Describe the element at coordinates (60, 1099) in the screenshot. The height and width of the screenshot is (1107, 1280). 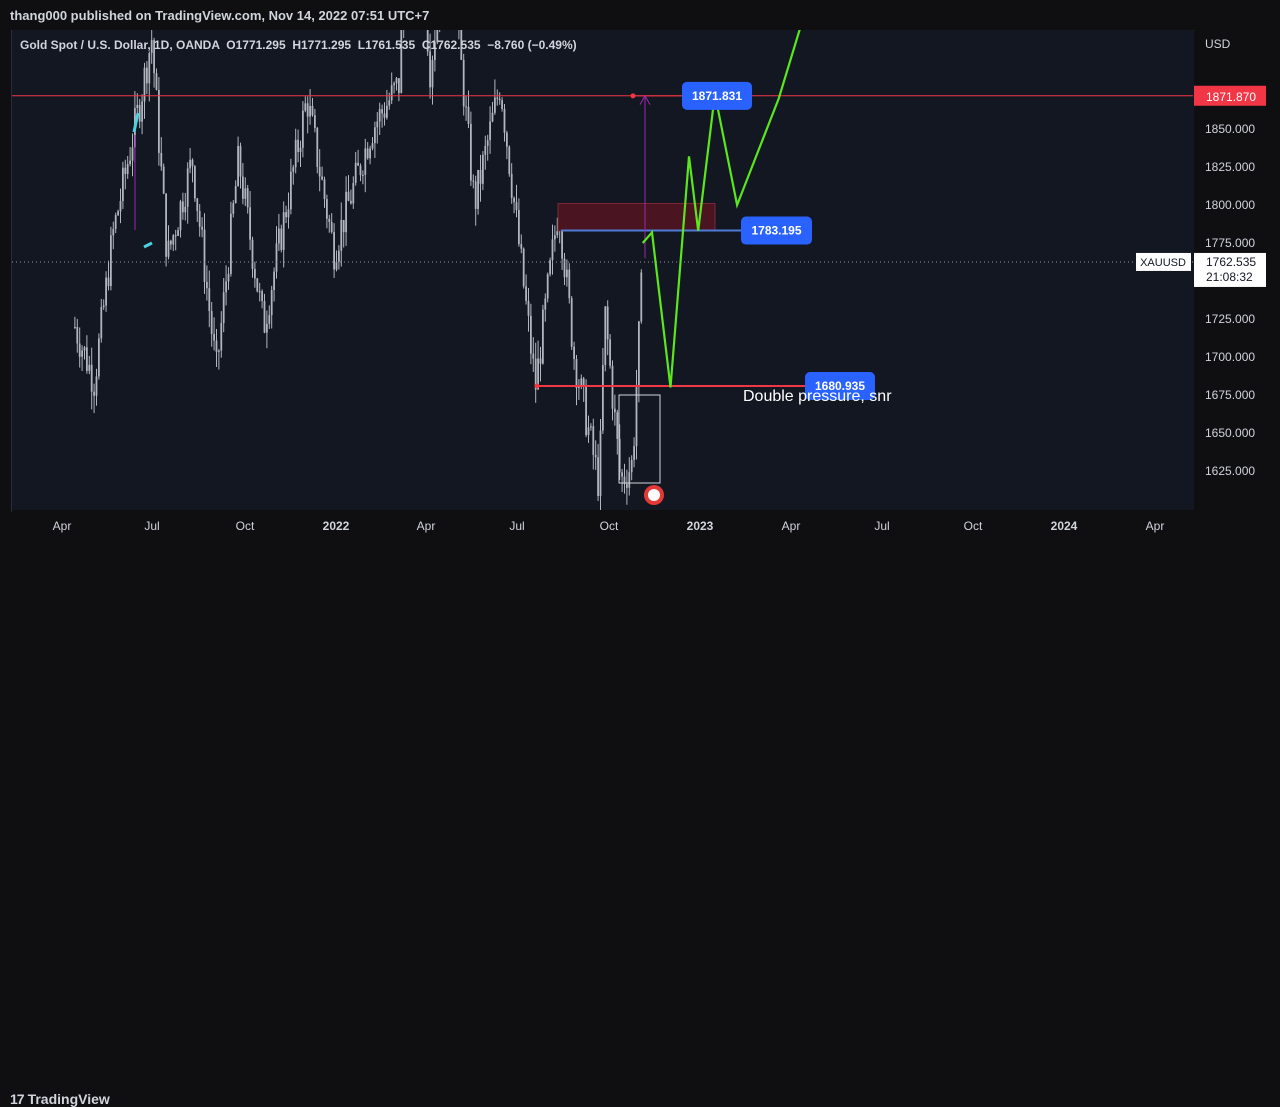
I see `tradingview-logo: 17 TradingView` at that location.